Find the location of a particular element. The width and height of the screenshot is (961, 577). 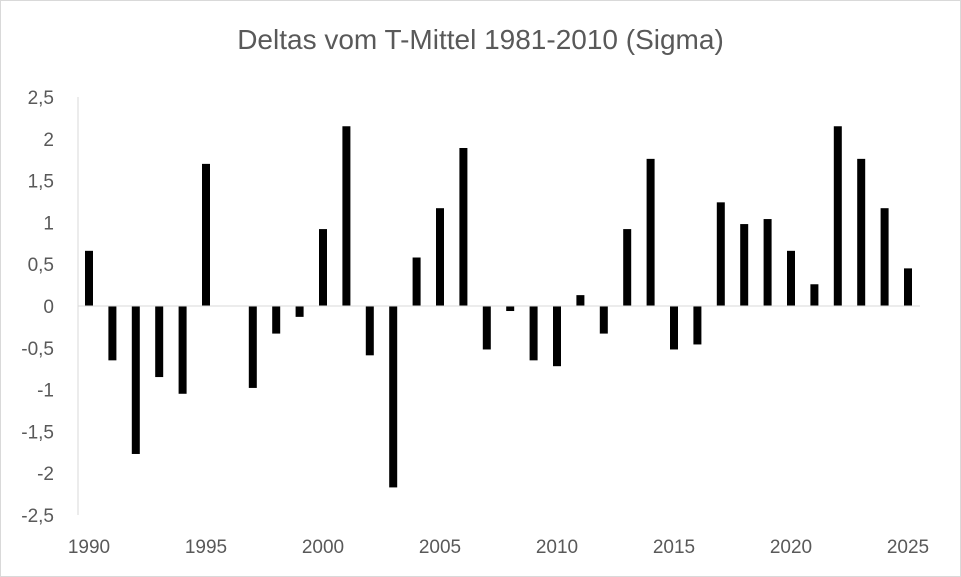

y-tick-label: 2 is located at coordinates (48, 140).